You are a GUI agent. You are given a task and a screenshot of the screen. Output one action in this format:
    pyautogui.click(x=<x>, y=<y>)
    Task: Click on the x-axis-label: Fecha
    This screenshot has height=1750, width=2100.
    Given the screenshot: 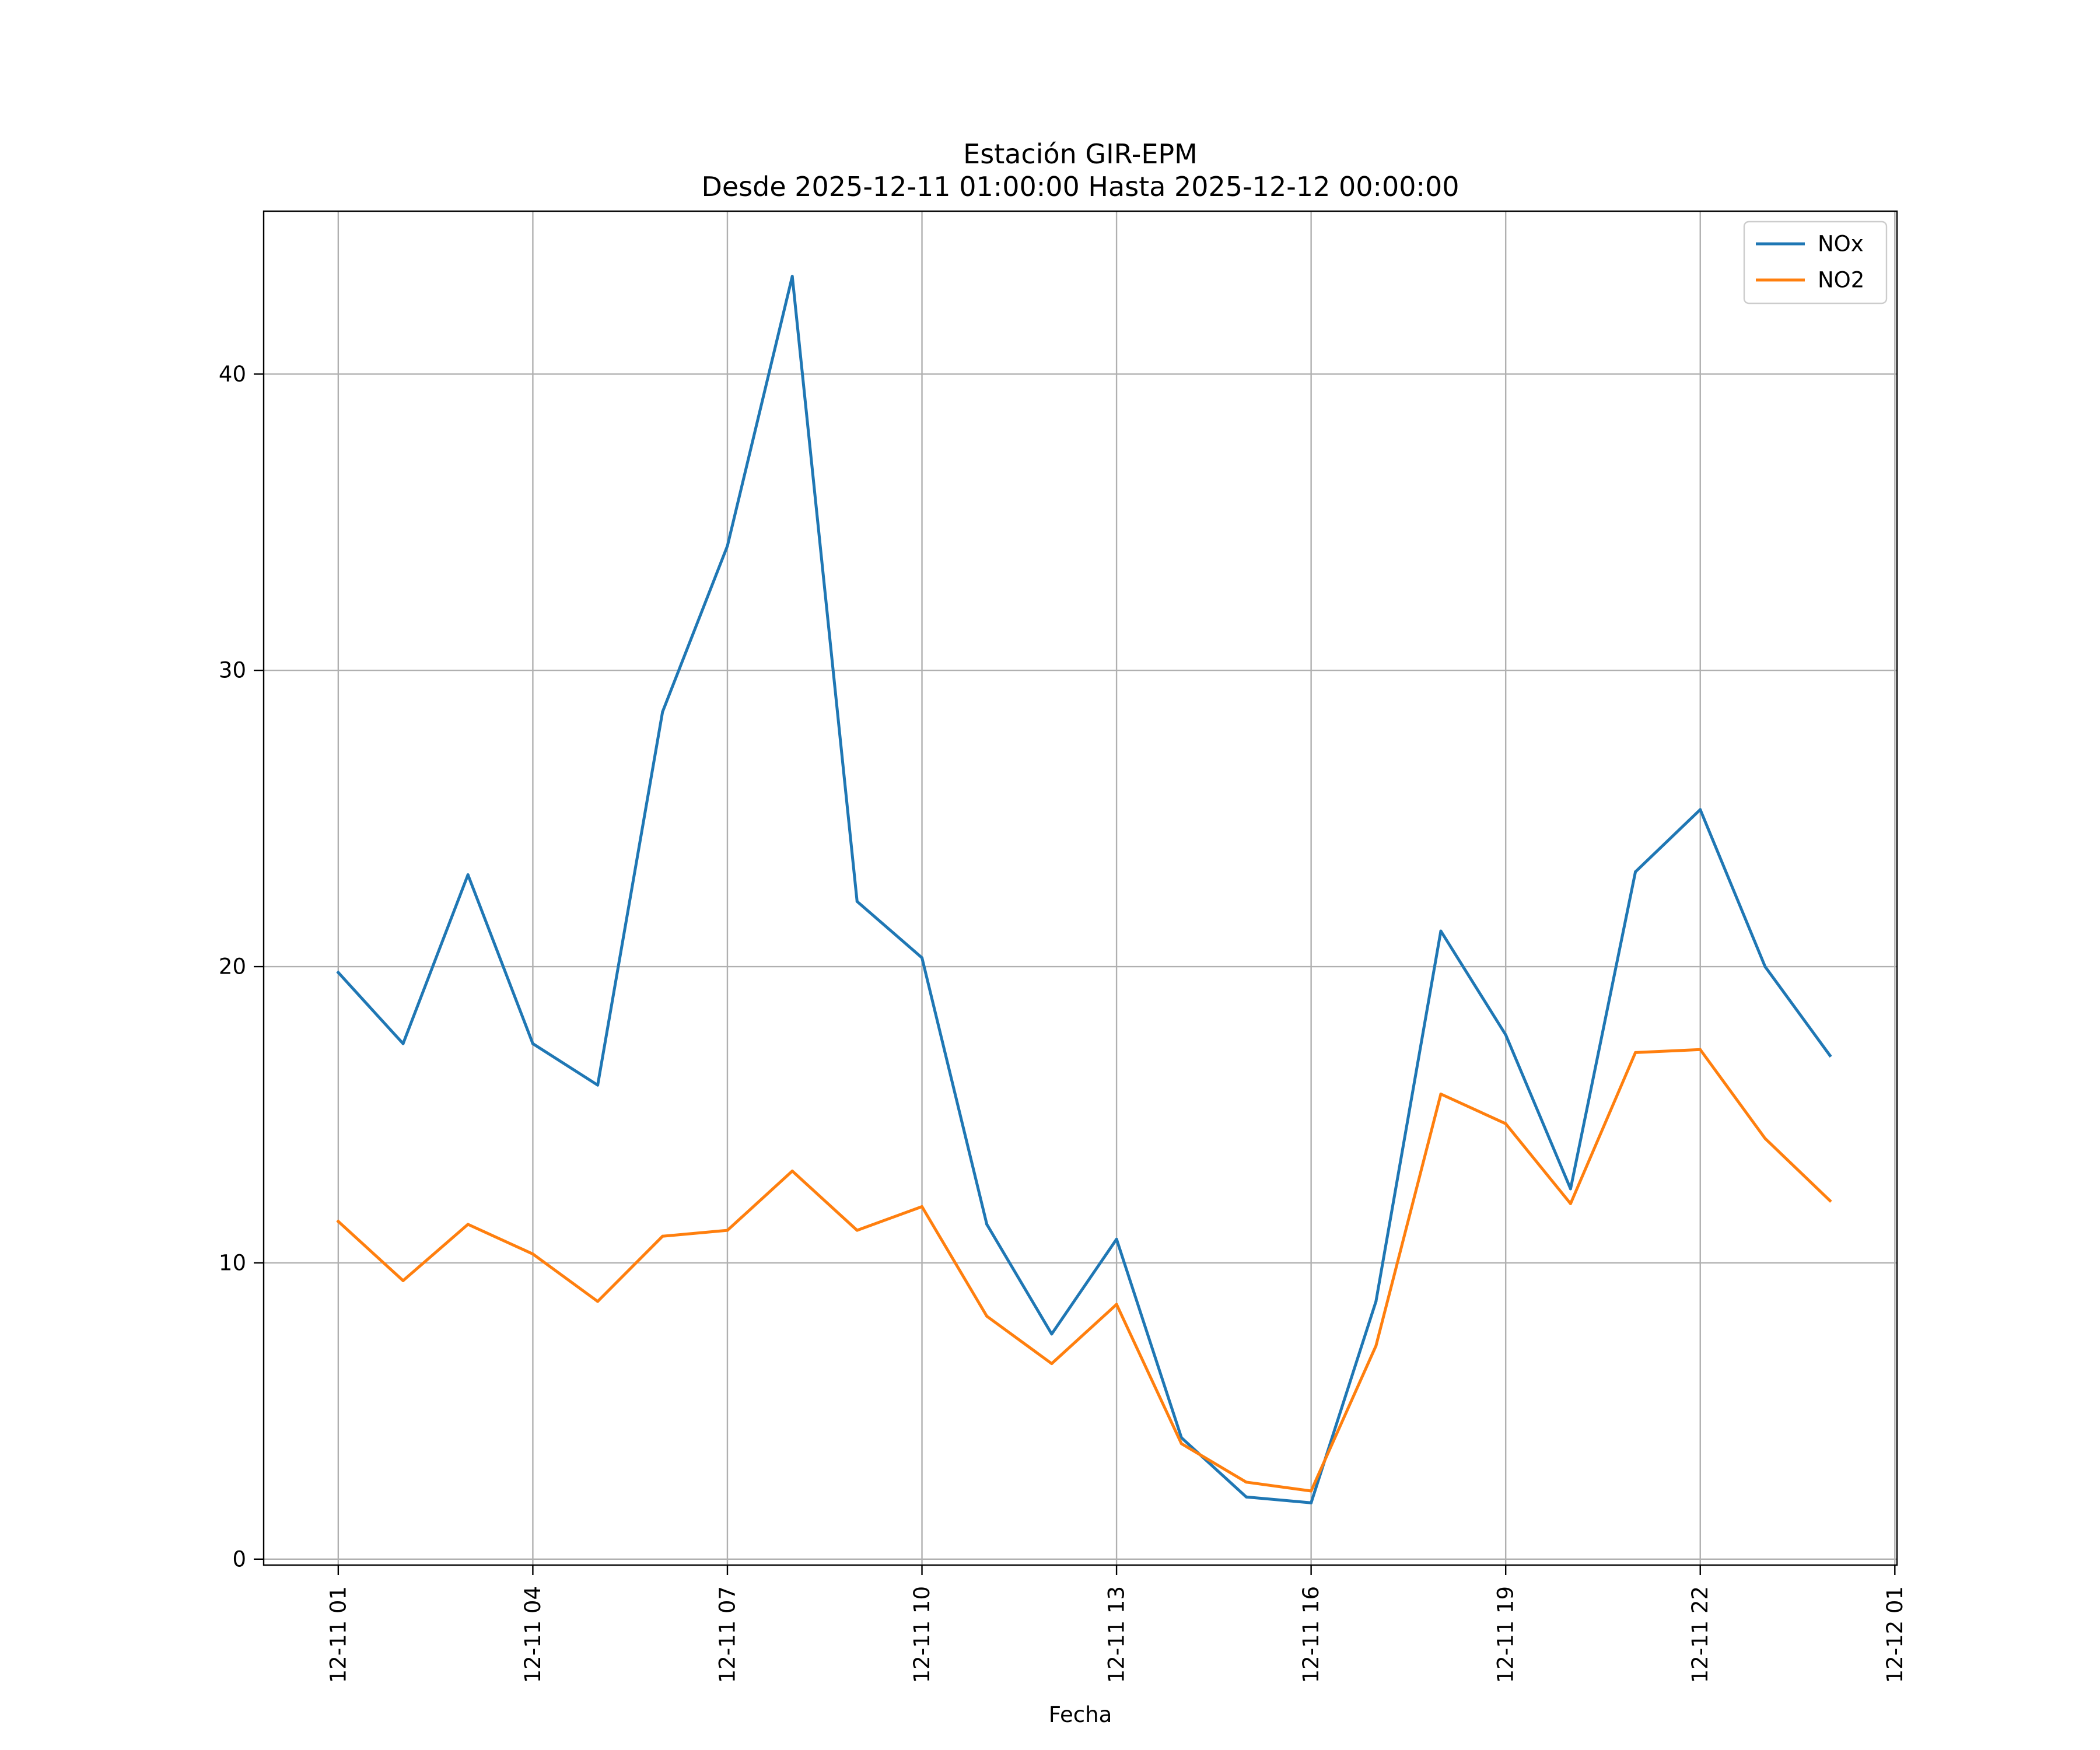 What is the action you would take?
    pyautogui.click(x=1080, y=1714)
    